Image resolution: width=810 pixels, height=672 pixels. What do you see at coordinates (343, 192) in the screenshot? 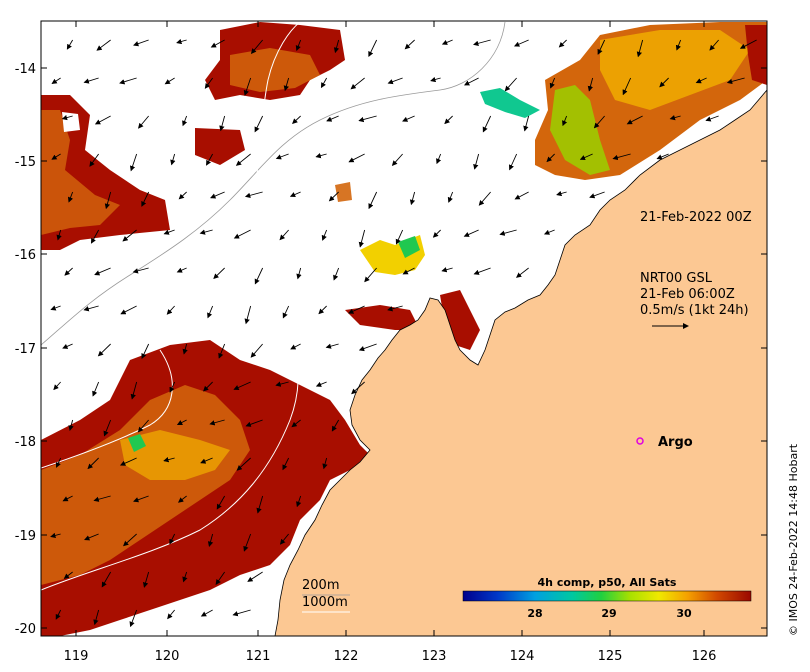
I see `sst-central-orange` at bounding box center [343, 192].